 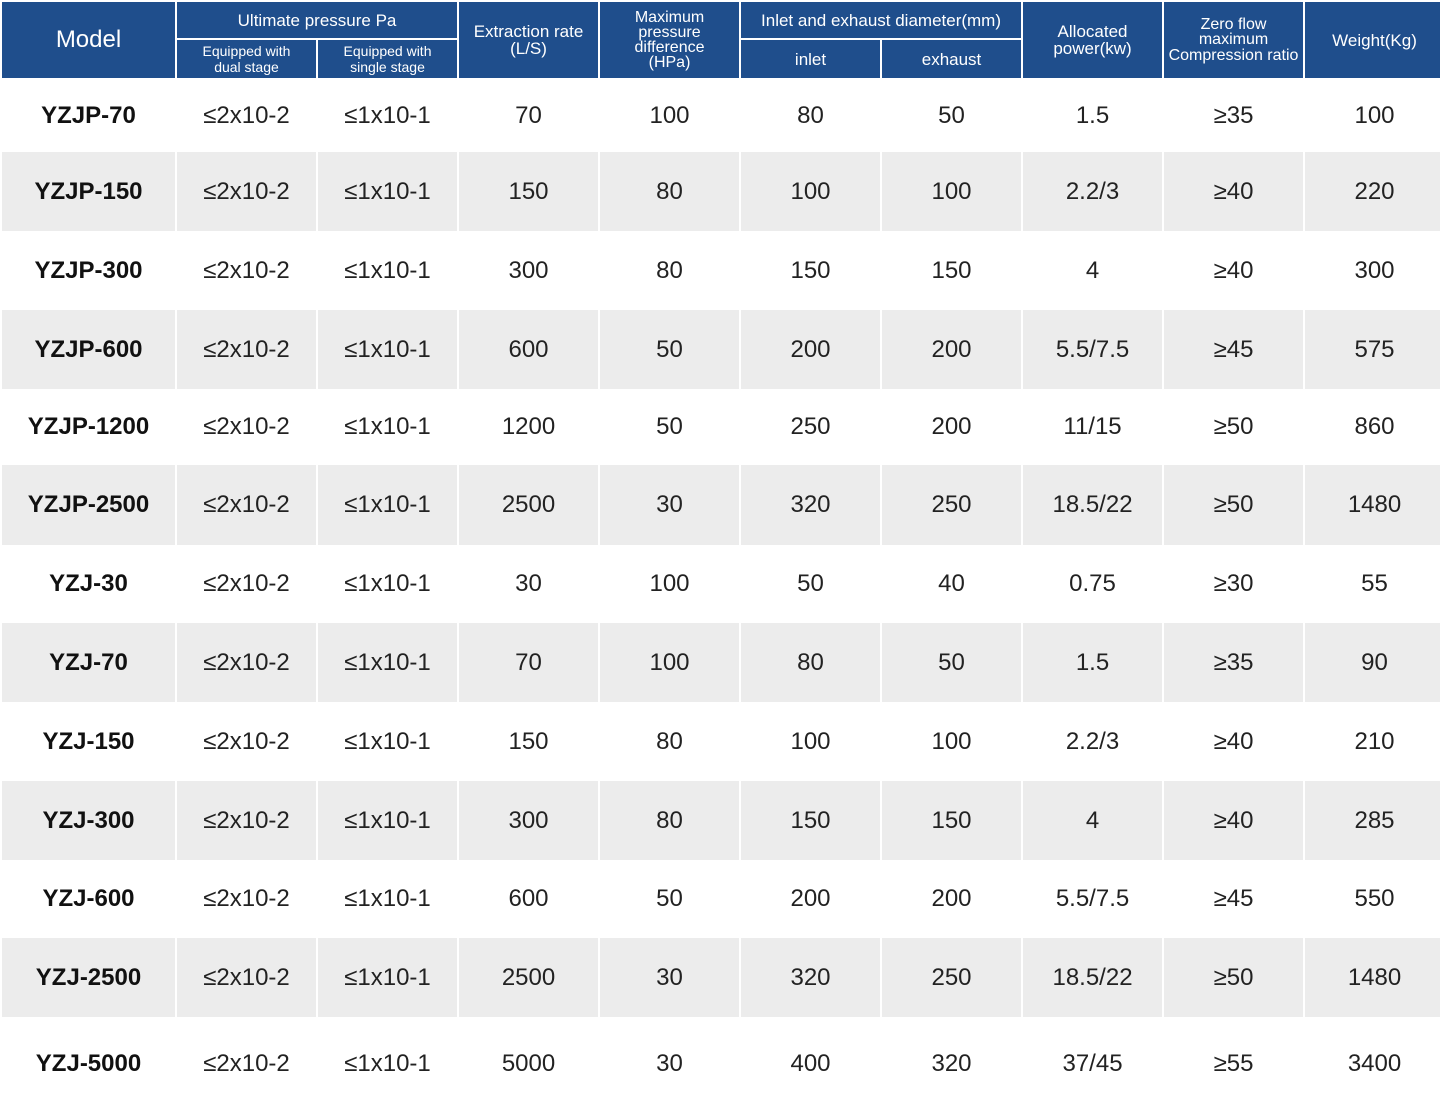 What do you see at coordinates (1371, 349) in the screenshot?
I see `cell-weight: 575` at bounding box center [1371, 349].